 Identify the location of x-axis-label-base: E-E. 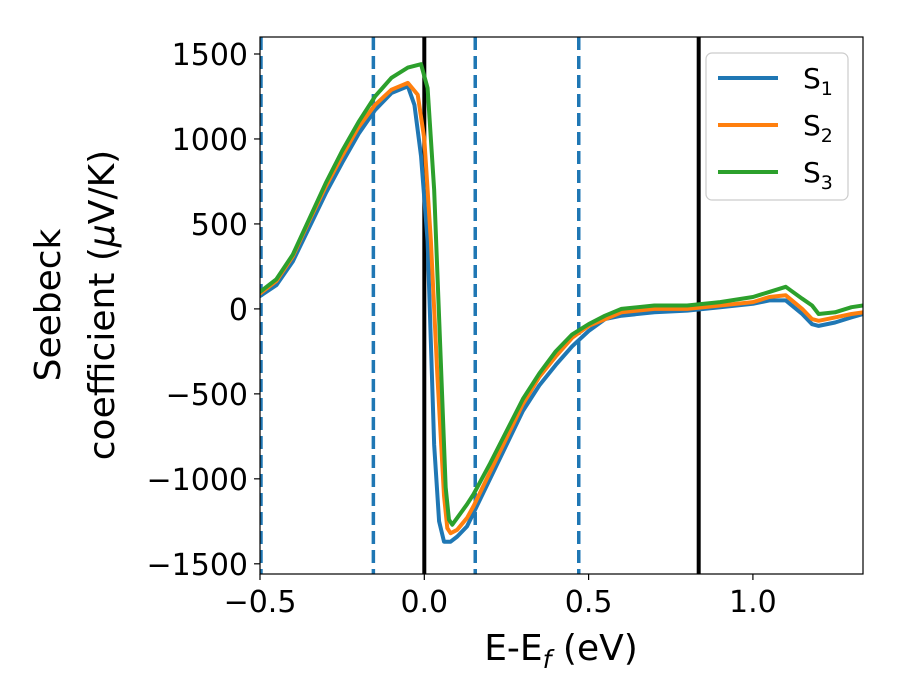
(513, 648).